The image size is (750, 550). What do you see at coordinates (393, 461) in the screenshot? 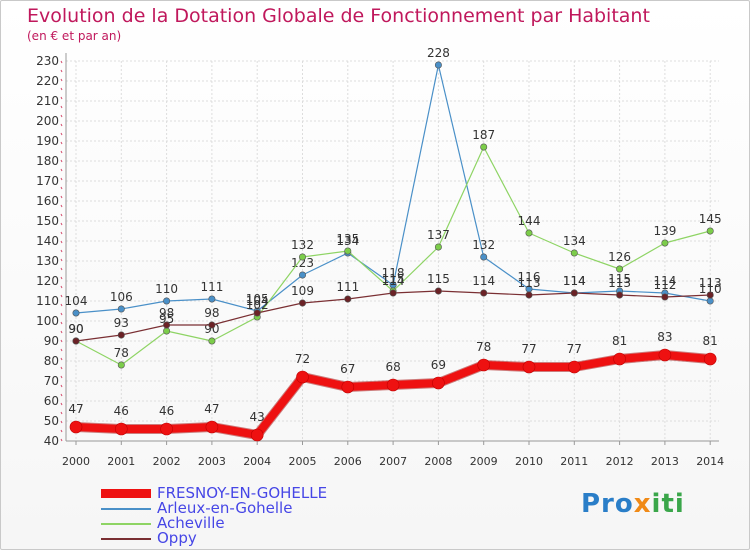
I see `x-tick-label: 2007` at bounding box center [393, 461].